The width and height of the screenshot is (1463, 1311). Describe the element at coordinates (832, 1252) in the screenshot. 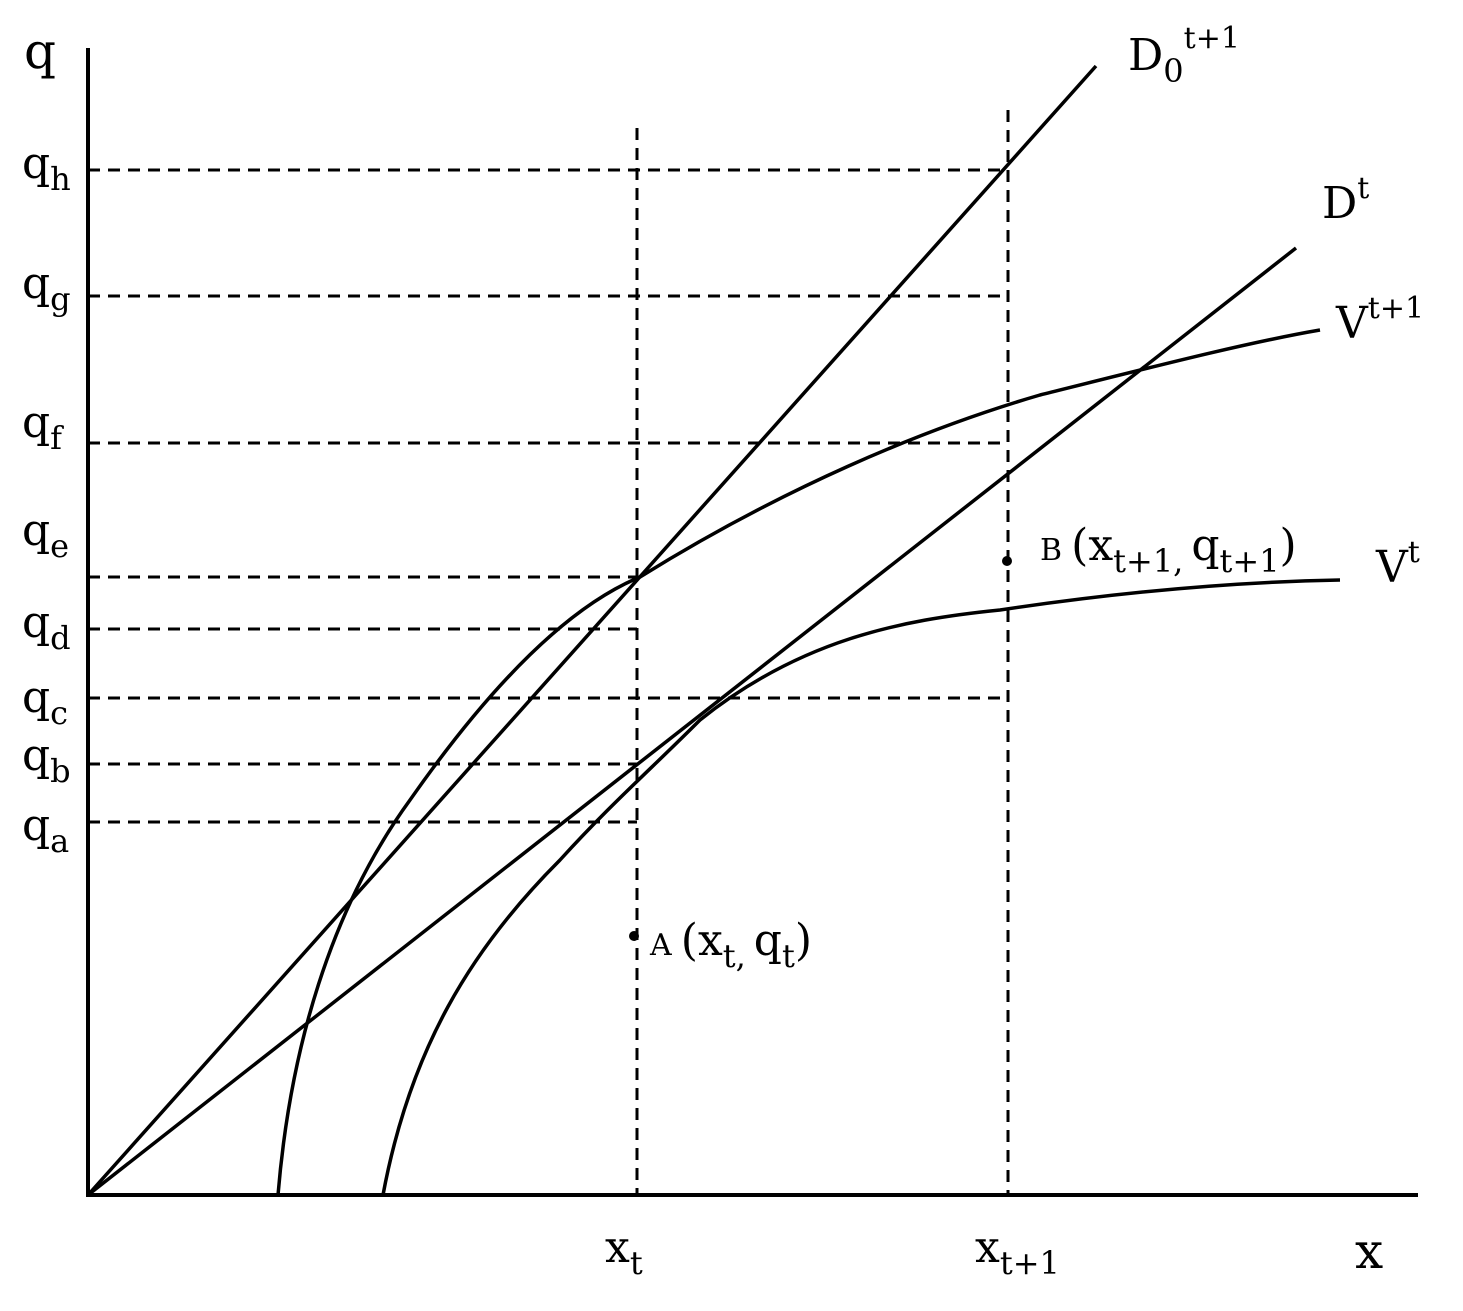

I see `x-tick-labels: xt xt+1` at that location.